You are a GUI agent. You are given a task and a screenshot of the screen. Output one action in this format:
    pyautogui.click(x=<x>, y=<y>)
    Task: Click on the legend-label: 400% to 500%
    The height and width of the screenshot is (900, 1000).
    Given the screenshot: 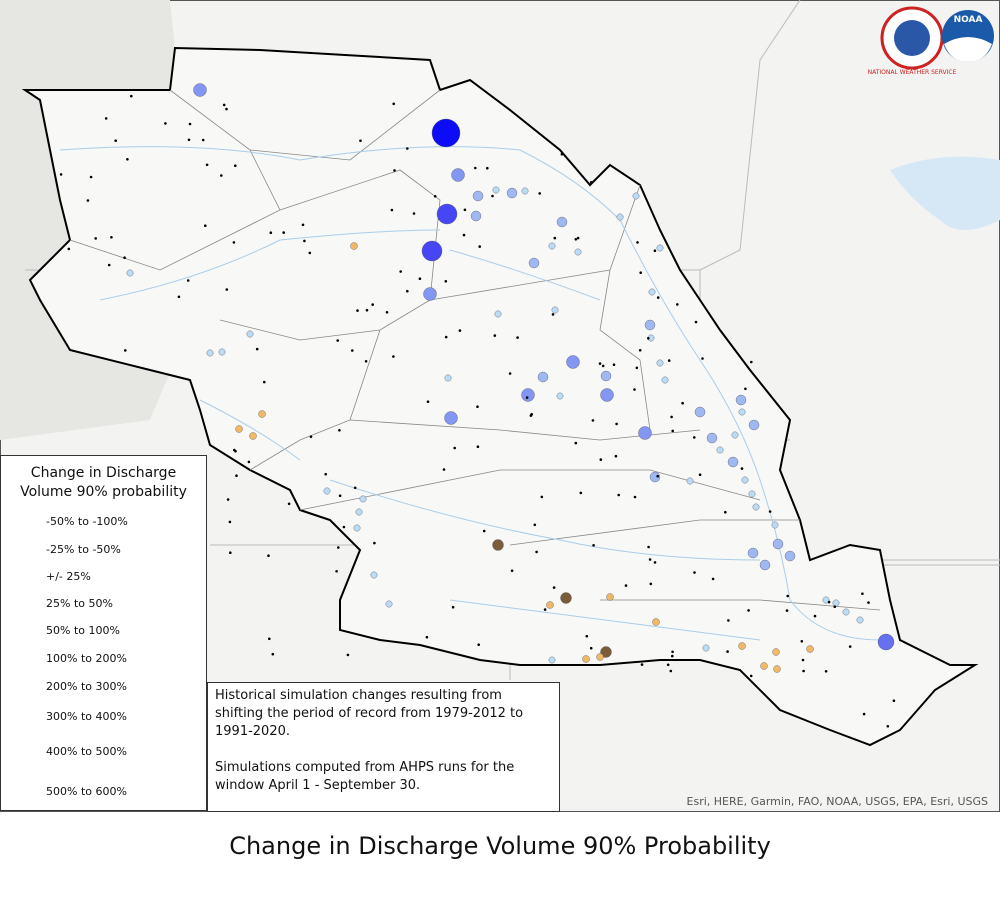 What is the action you would take?
    pyautogui.click(x=86, y=751)
    